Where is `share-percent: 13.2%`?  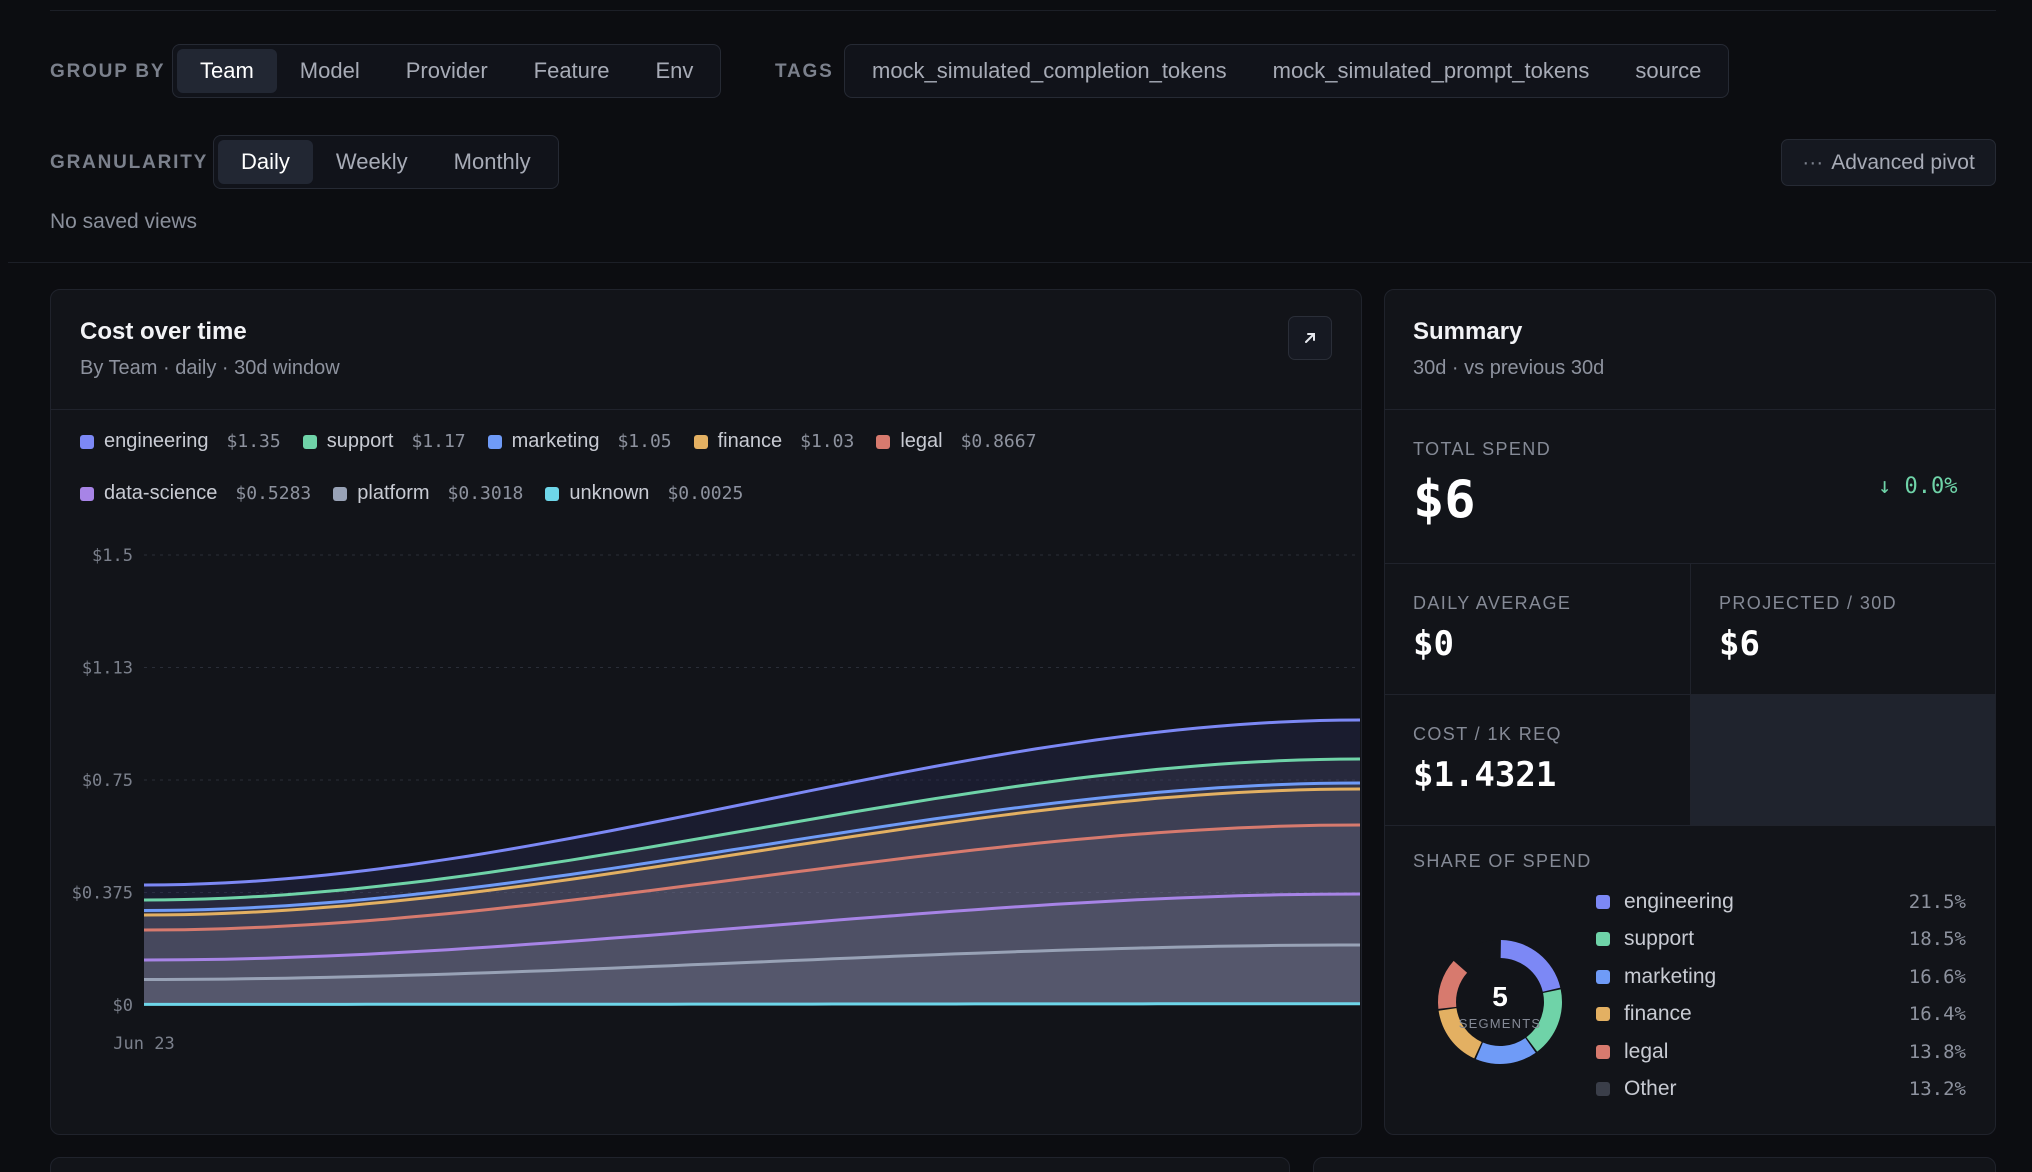
share-percent: 13.2% is located at coordinates (1937, 1089).